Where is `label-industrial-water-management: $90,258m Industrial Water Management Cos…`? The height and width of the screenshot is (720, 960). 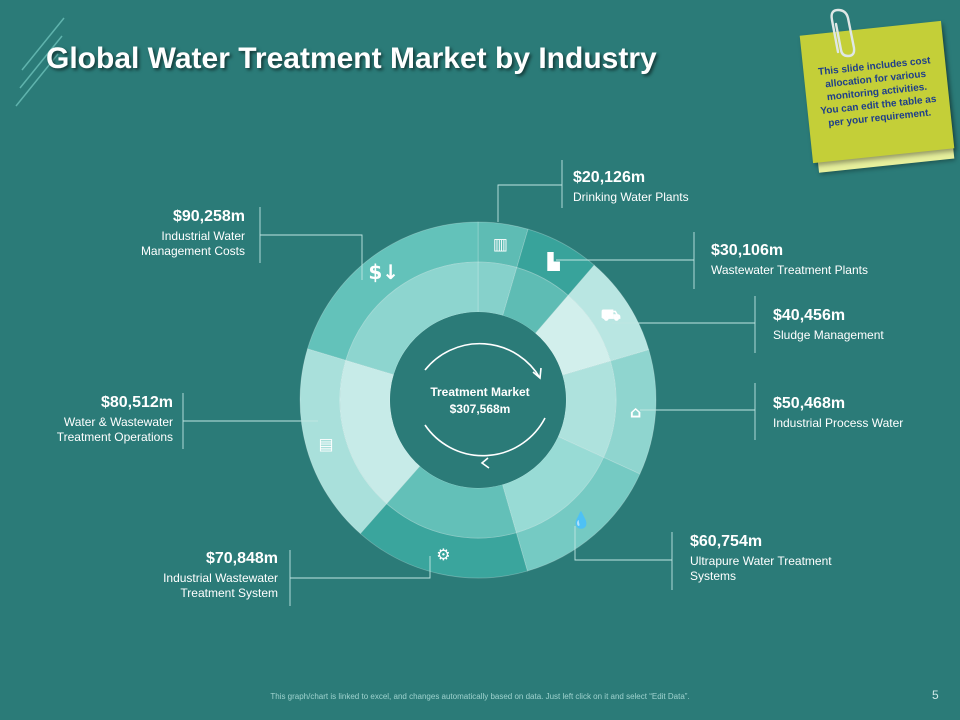
label-industrial-water-management: $90,258m Industrial Water Management Cos… is located at coordinates (160, 233).